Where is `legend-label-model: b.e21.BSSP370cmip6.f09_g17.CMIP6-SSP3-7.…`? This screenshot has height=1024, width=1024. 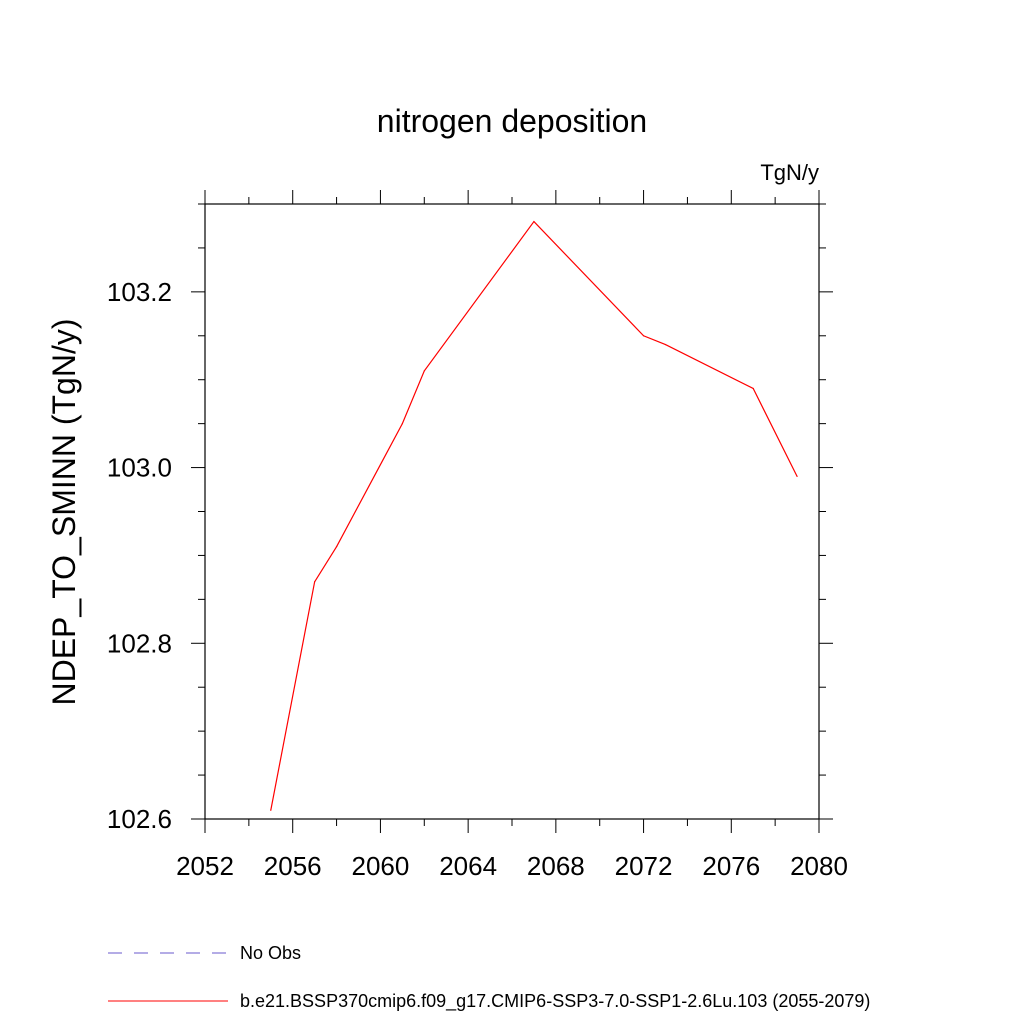
legend-label-model: b.e21.BSSP370cmip6.f09_g17.CMIP6-SSP3-7.… is located at coordinates (555, 1001).